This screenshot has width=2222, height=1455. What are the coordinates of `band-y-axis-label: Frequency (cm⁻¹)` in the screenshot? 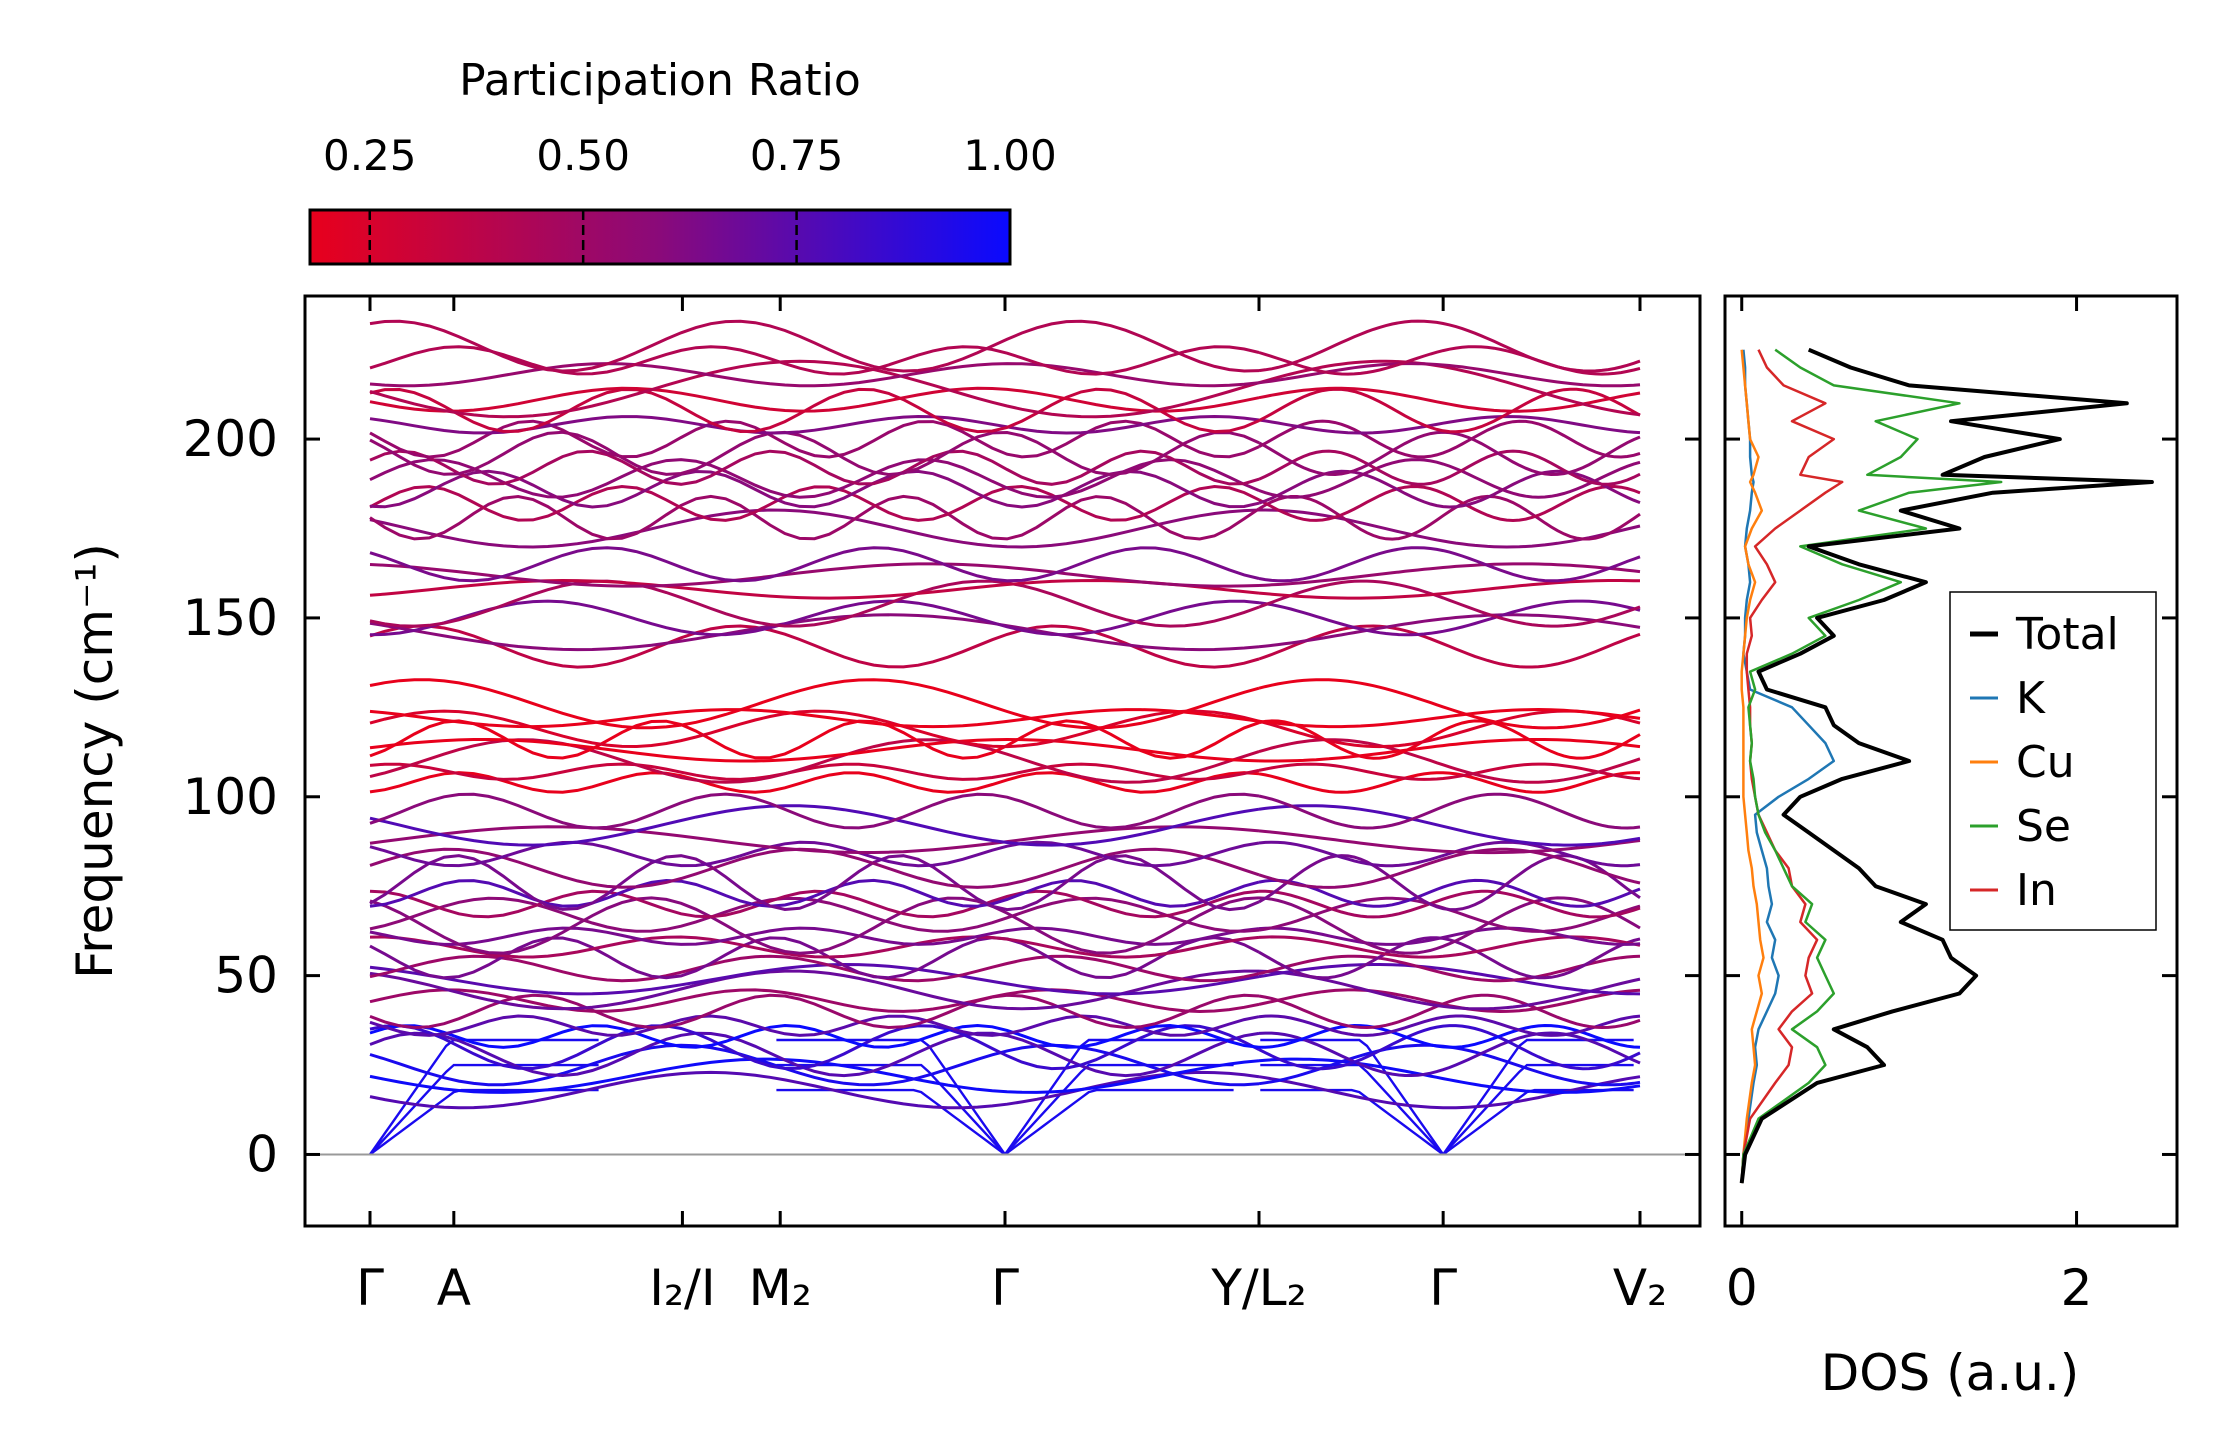 It's located at (95, 761).